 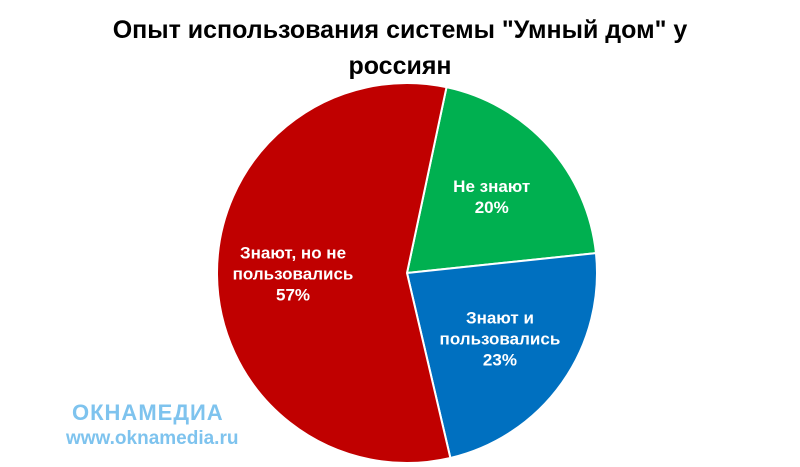 What do you see at coordinates (148, 412) in the screenshot?
I see `watermark-logo: ОКНАМЕДИА` at bounding box center [148, 412].